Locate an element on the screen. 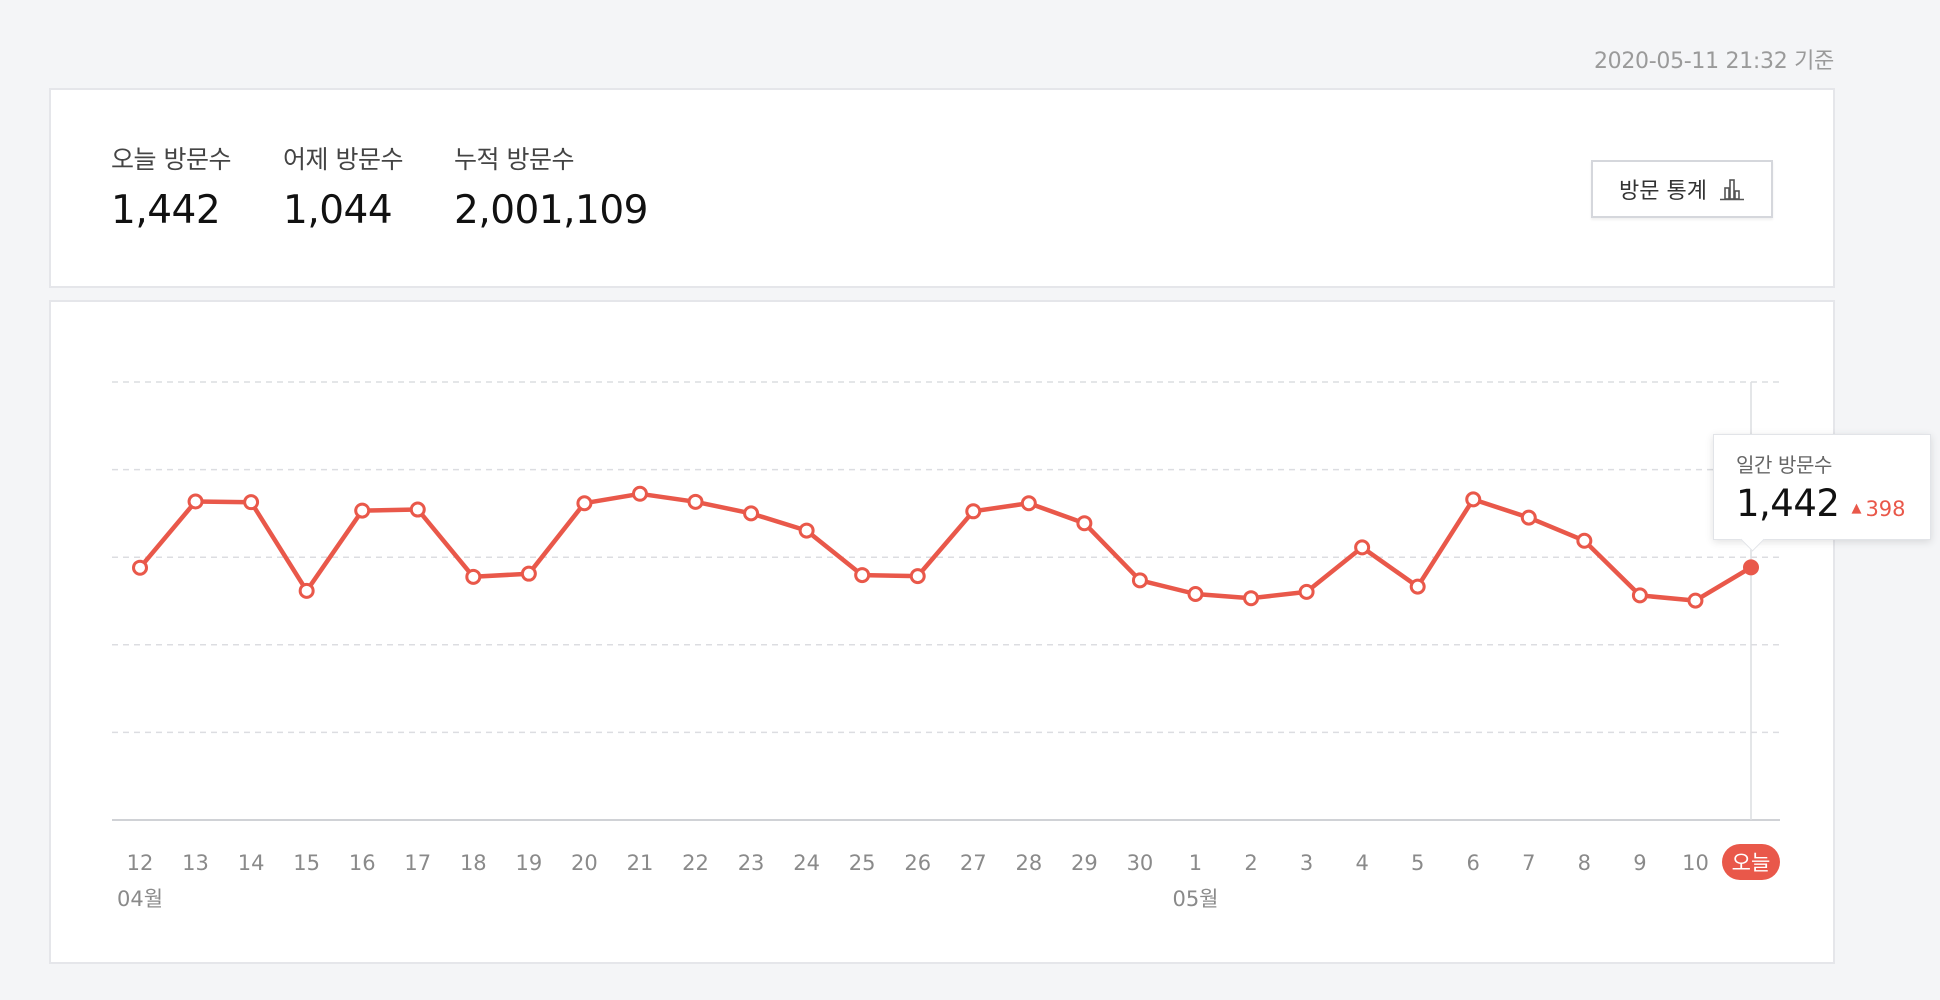  yesterday-visits: 어제 방문수 1,044 is located at coordinates (343, 186).